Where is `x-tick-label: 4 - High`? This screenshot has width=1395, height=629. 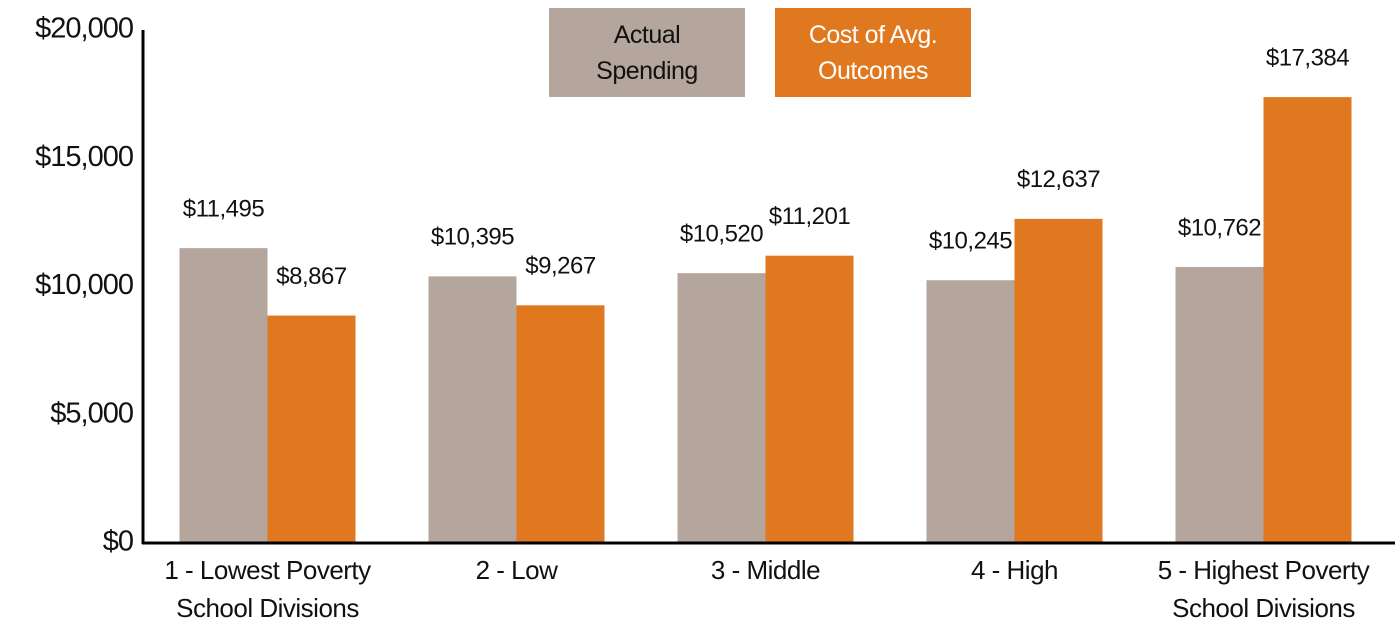 x-tick-label: 4 - High is located at coordinates (1014, 570).